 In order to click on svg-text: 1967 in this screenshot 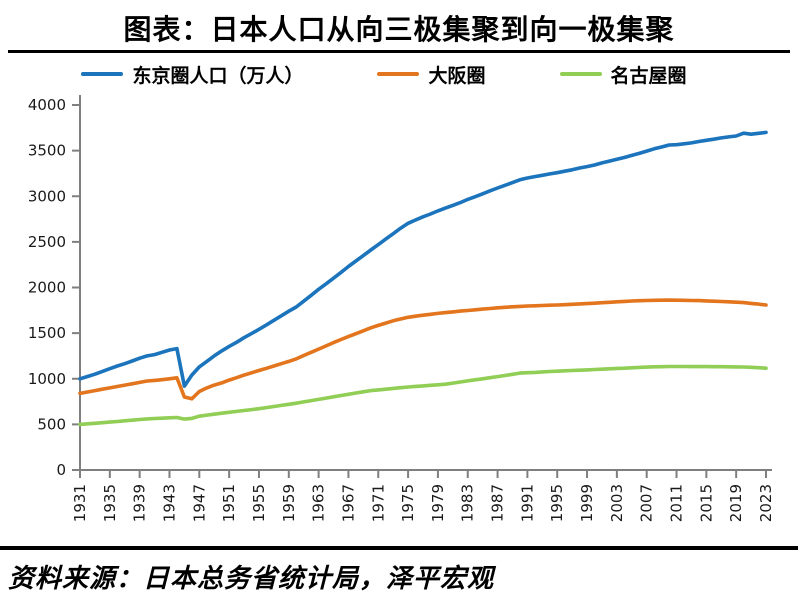, I will do `click(348, 503)`.